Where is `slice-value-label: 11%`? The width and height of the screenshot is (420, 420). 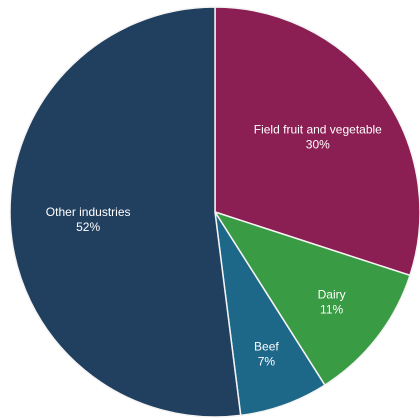
slice-value-label: 11% is located at coordinates (331, 309).